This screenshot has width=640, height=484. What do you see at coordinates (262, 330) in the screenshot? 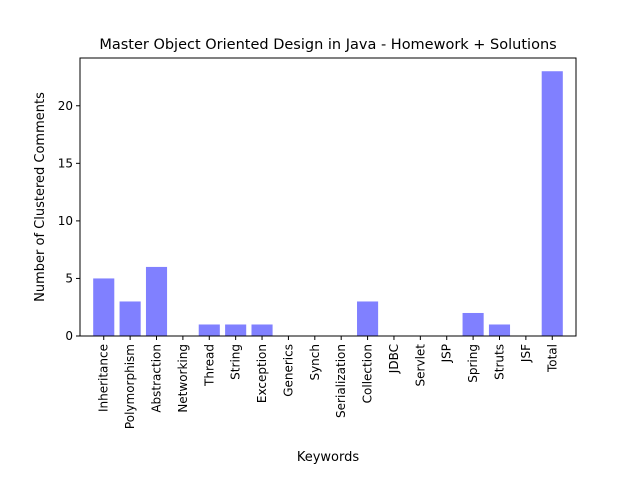
I see `bar-exception` at bounding box center [262, 330].